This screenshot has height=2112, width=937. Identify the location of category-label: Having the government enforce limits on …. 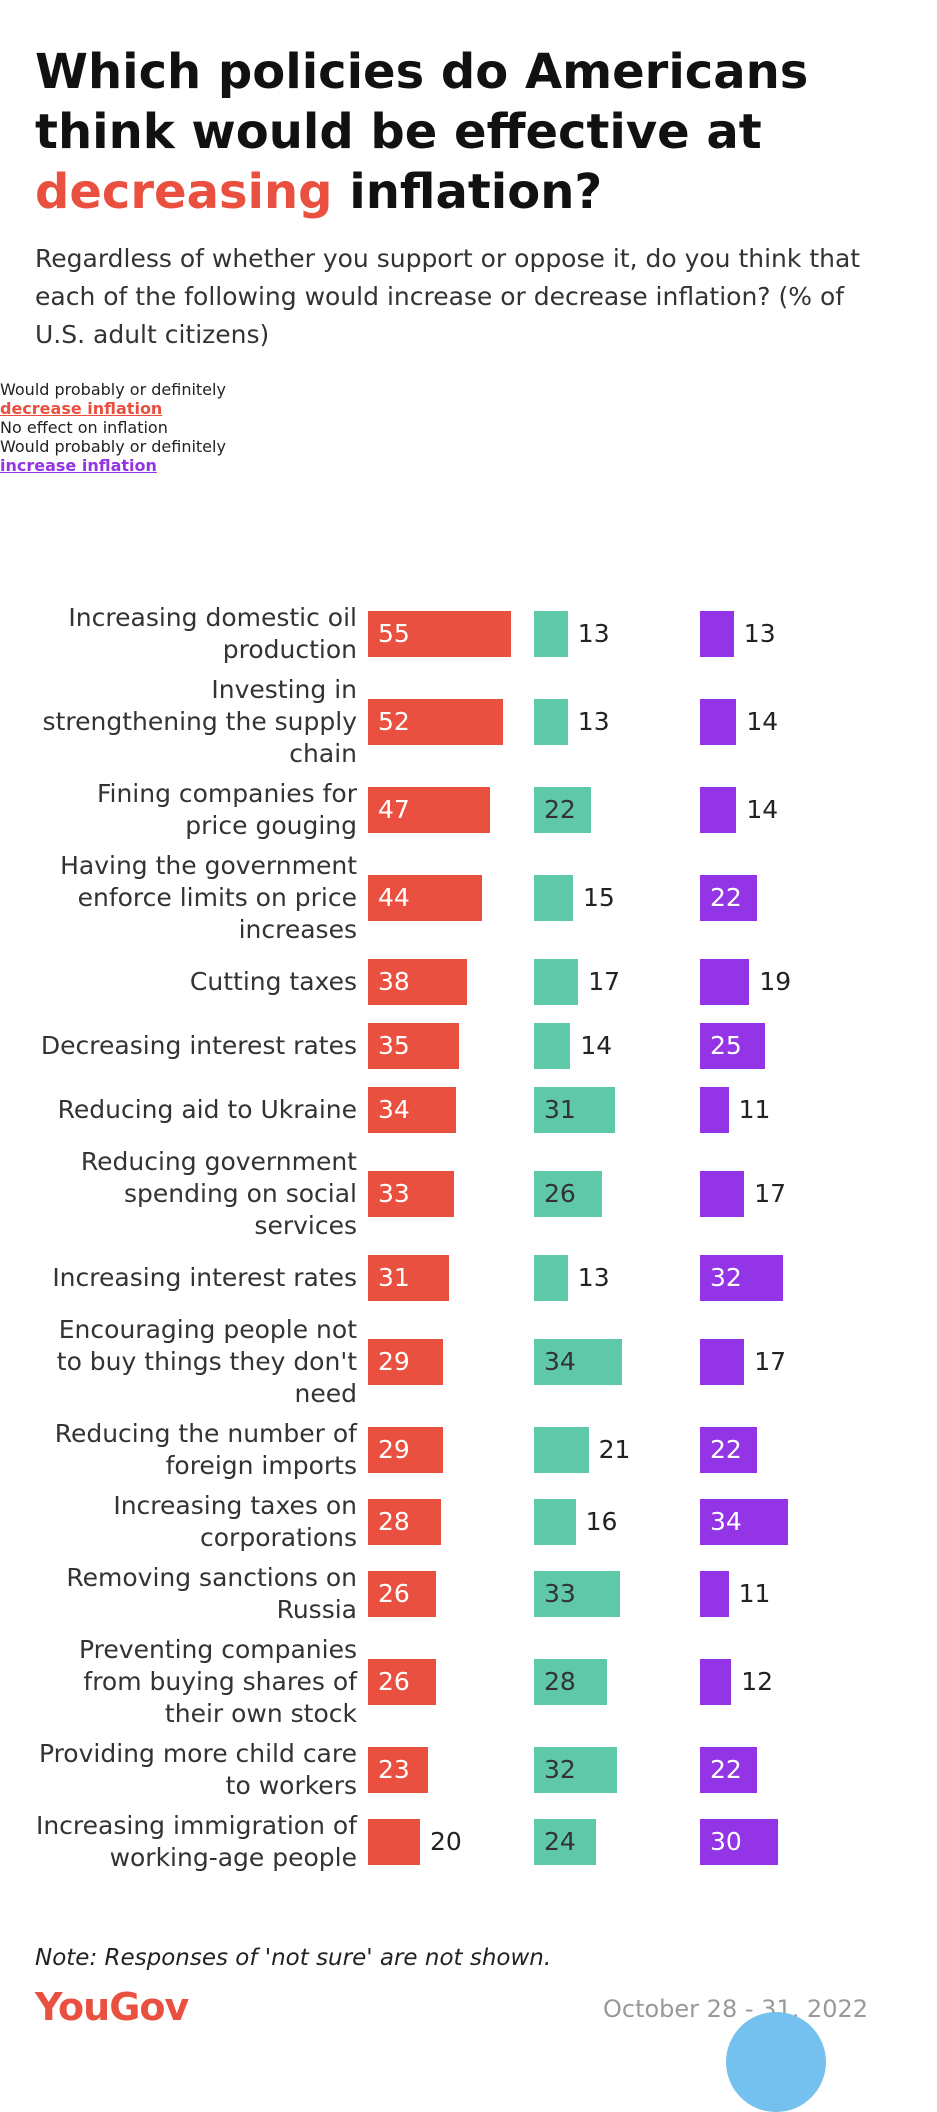
(208, 897).